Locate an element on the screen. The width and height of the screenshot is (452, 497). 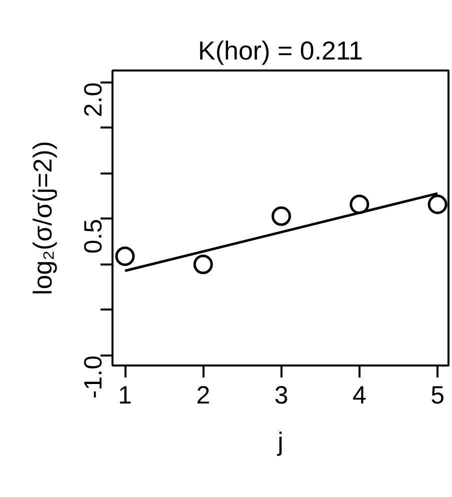
x-tick-label: 3 is located at coordinates (281, 396).